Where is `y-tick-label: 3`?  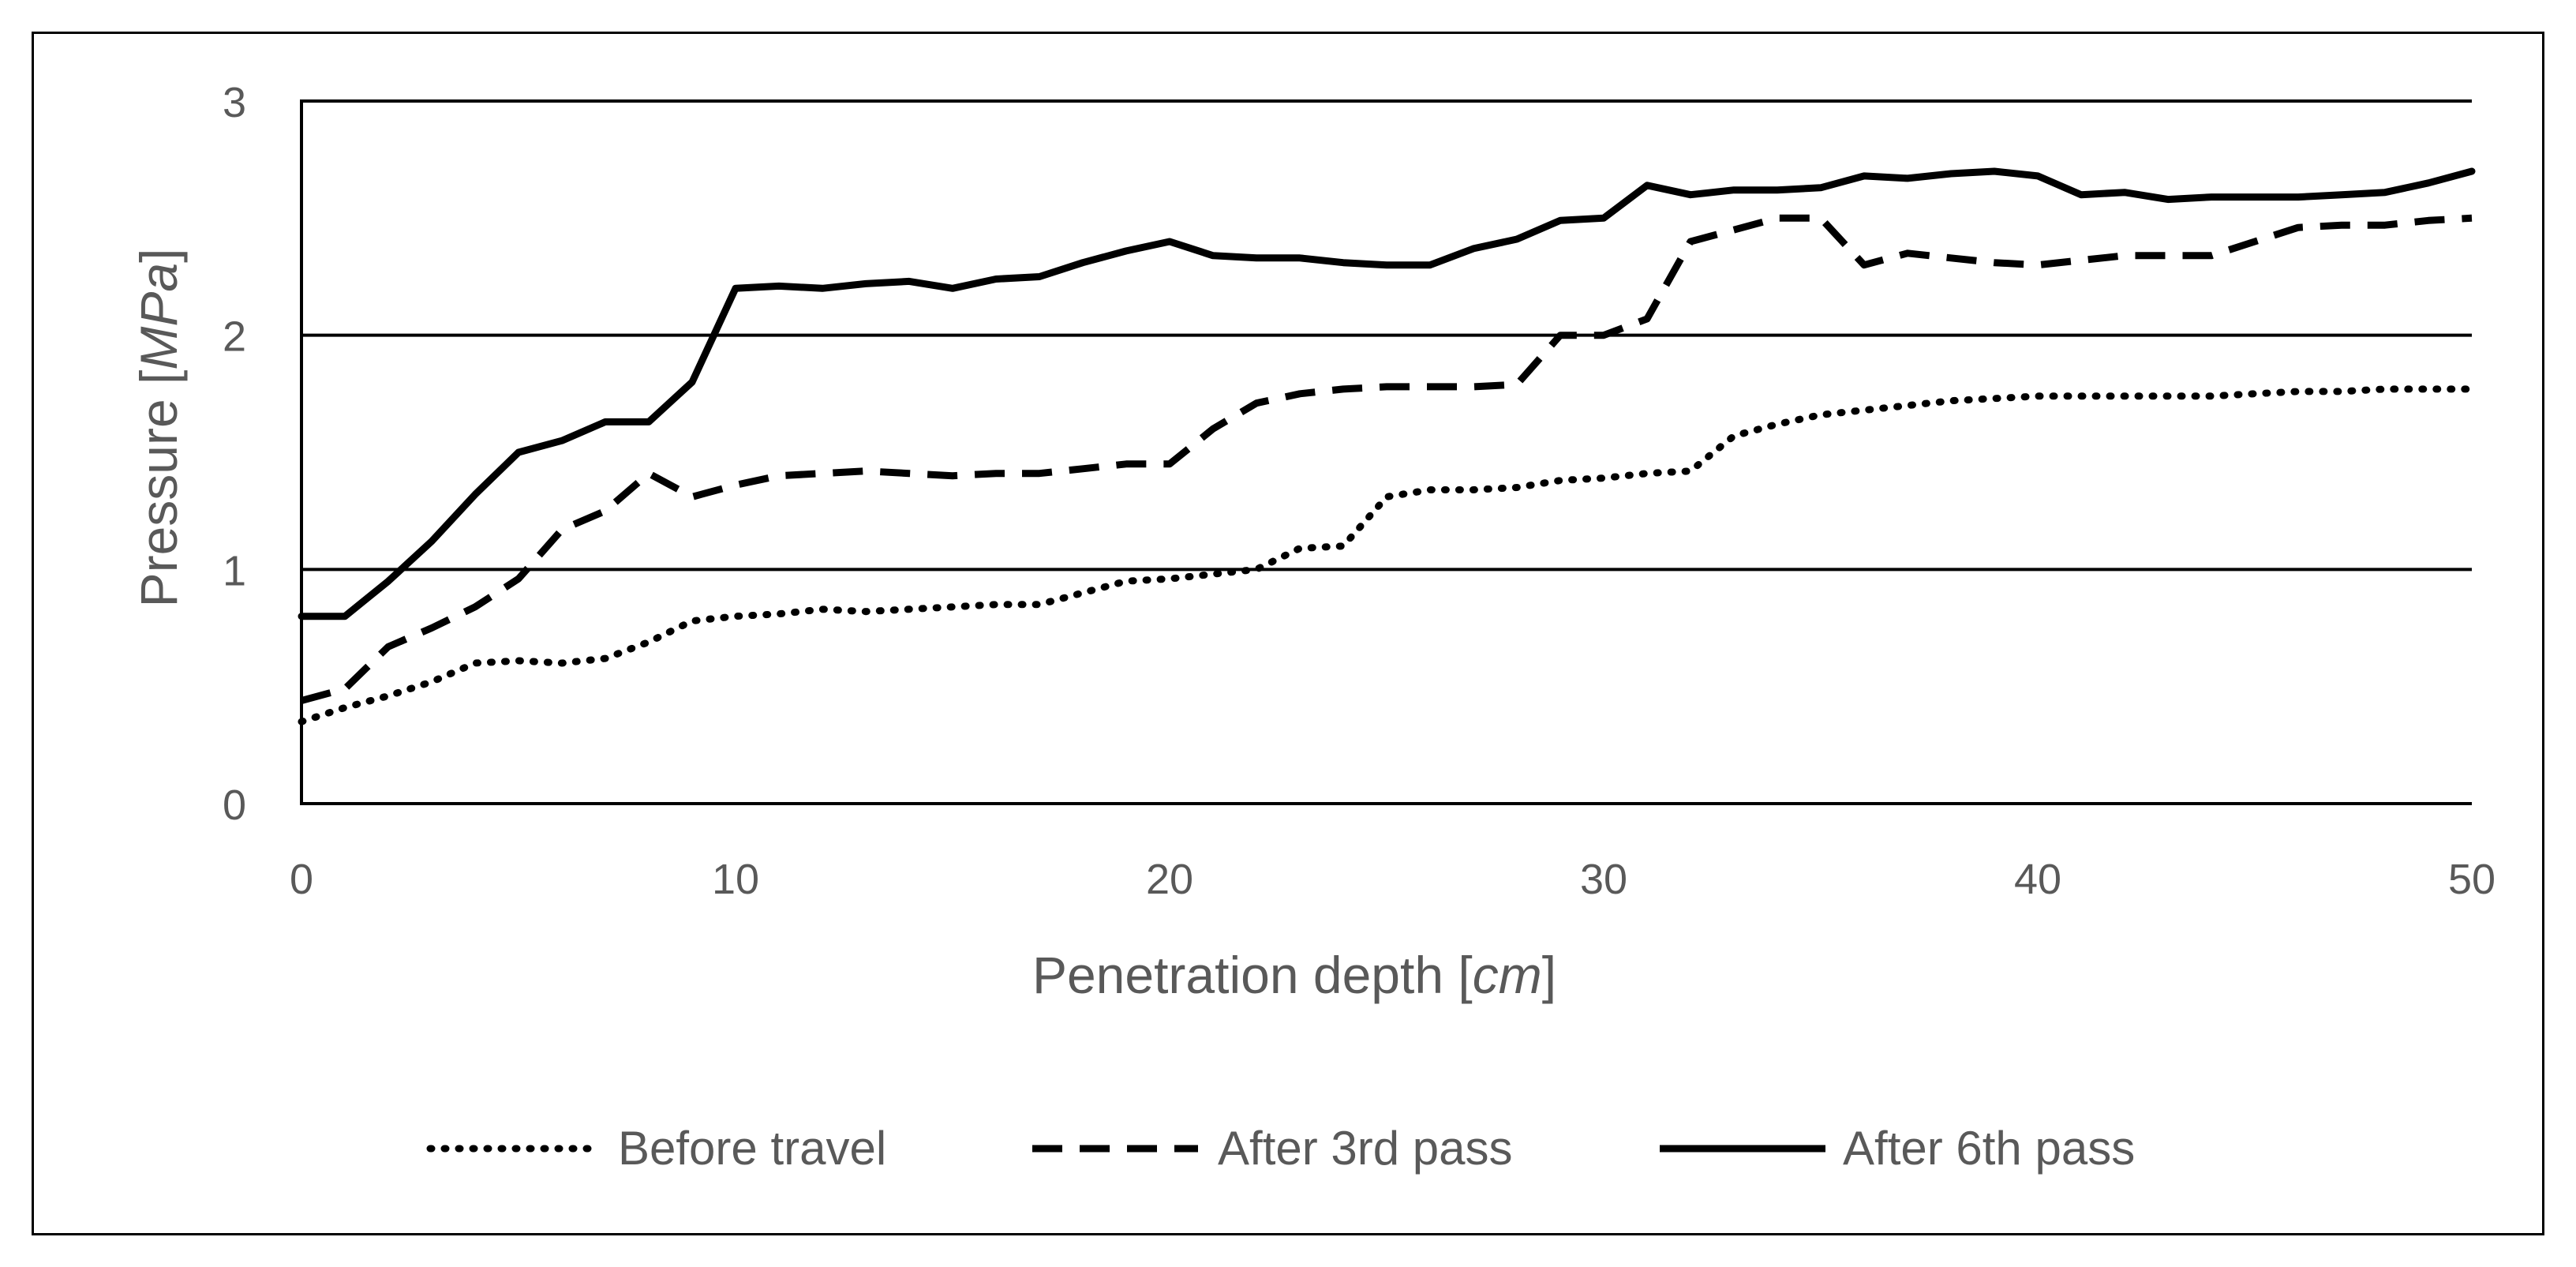
y-tick-label: 3 is located at coordinates (234, 102).